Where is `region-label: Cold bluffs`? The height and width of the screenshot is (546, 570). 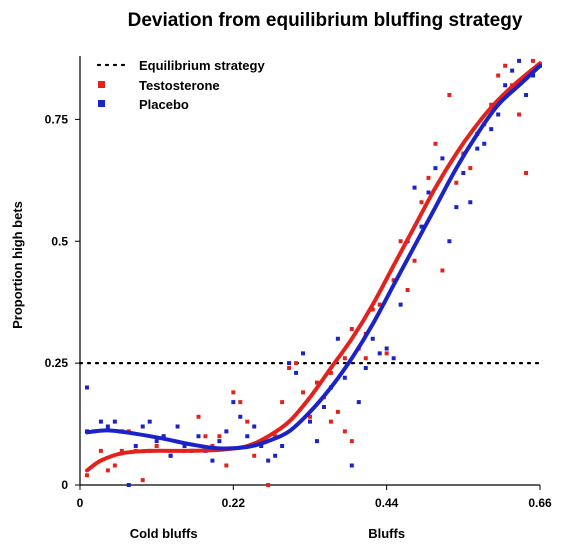 region-label: Cold bluffs is located at coordinates (164, 533).